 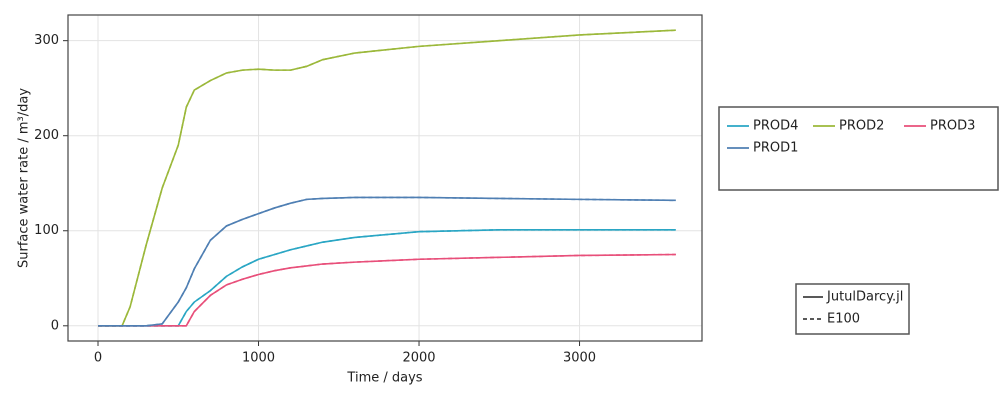 What do you see at coordinates (843, 319) in the screenshot?
I see `legend-label: E100` at bounding box center [843, 319].